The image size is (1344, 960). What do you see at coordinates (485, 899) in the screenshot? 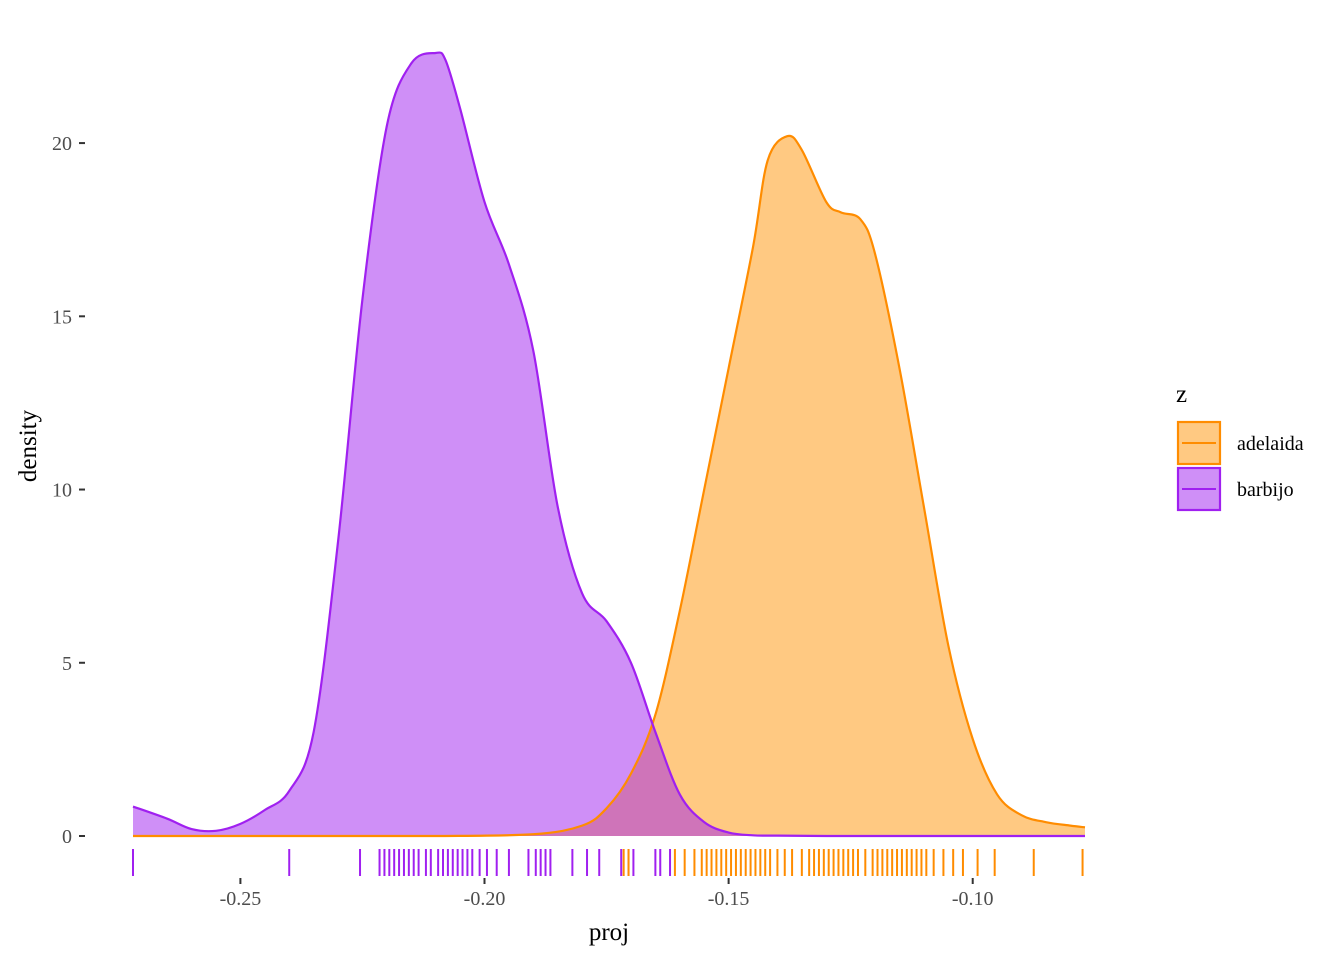
I see `x-tick-label: -0.20` at bounding box center [485, 899].